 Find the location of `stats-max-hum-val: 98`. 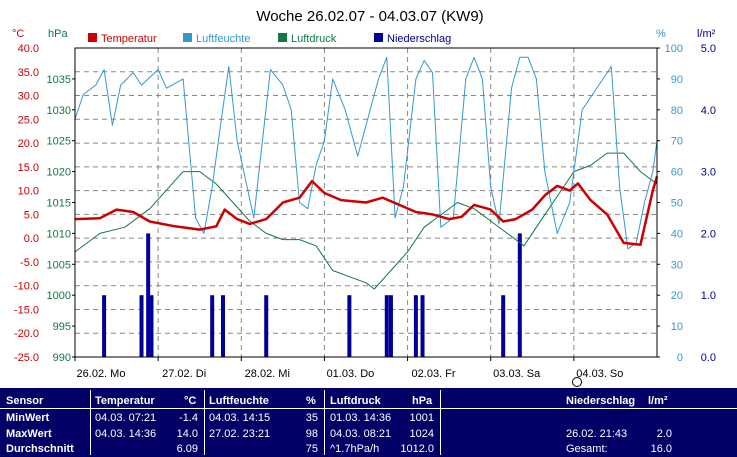

stats-max-hum-val: 98 is located at coordinates (311, 434).